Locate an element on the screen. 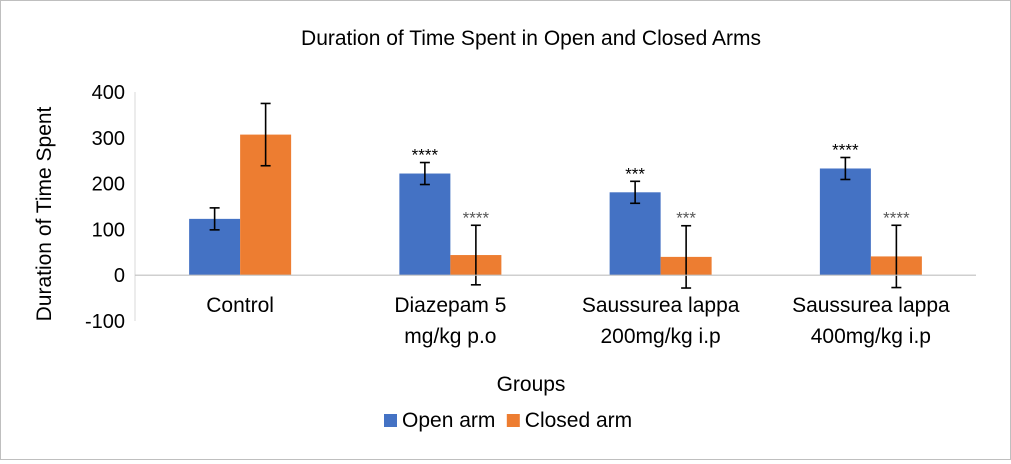 The width and height of the screenshot is (1011, 464). y-axis-label: Duration of Time Spent is located at coordinates (44, 213).